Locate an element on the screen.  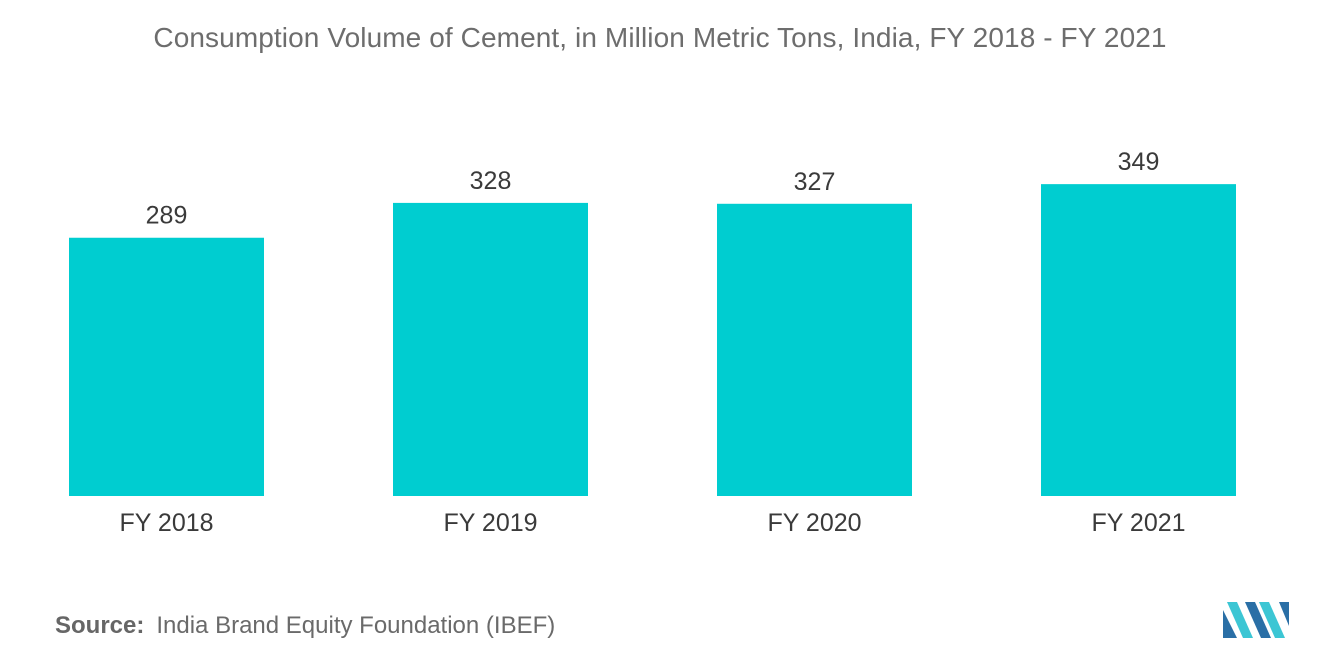
data-label-fy-2018: 289 is located at coordinates (167, 216).